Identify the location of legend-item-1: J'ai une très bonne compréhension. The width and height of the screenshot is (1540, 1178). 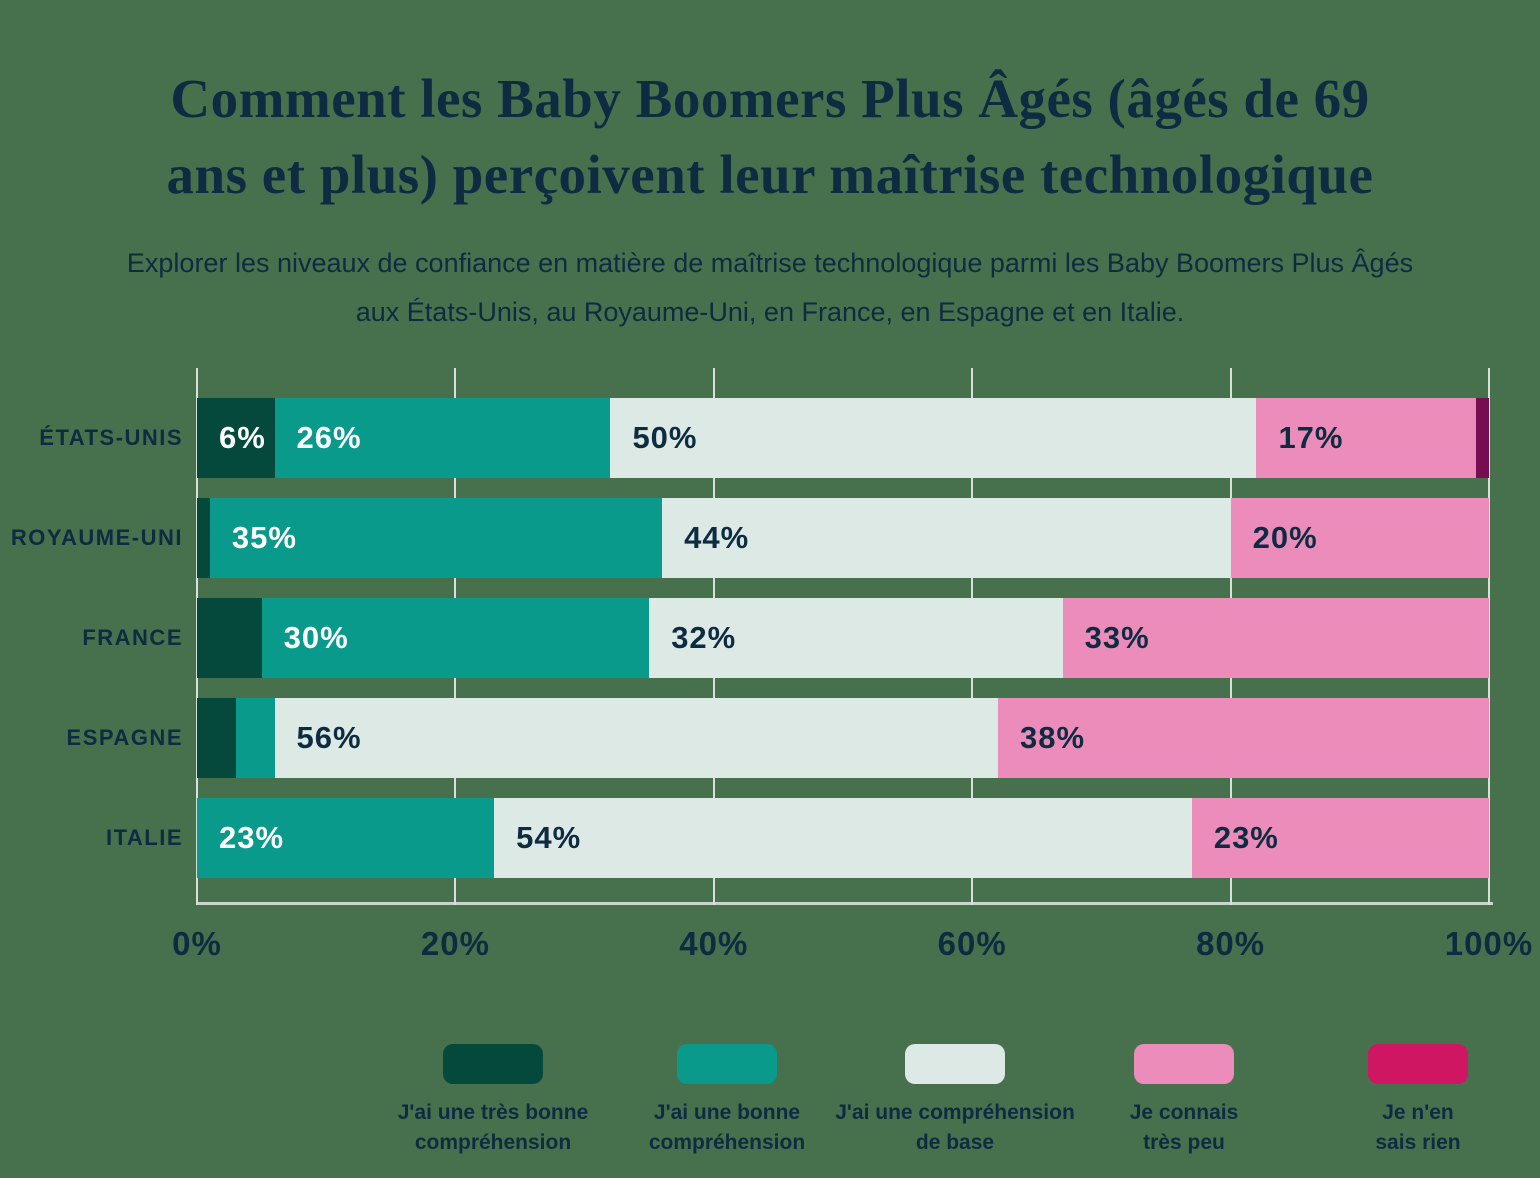
(493, 1101).